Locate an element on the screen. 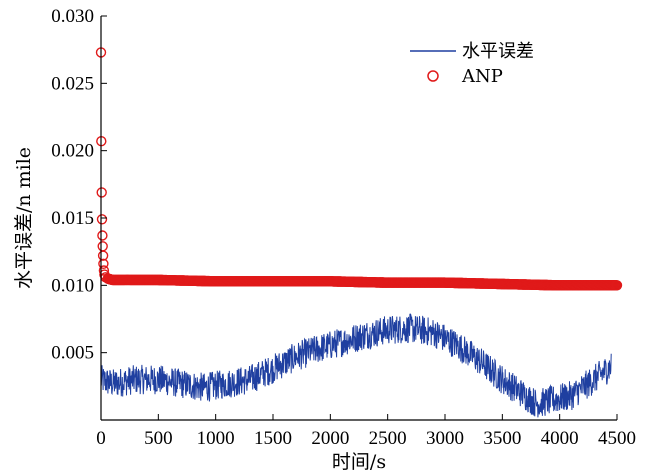  x-tick-label: 3000 is located at coordinates (445, 438).